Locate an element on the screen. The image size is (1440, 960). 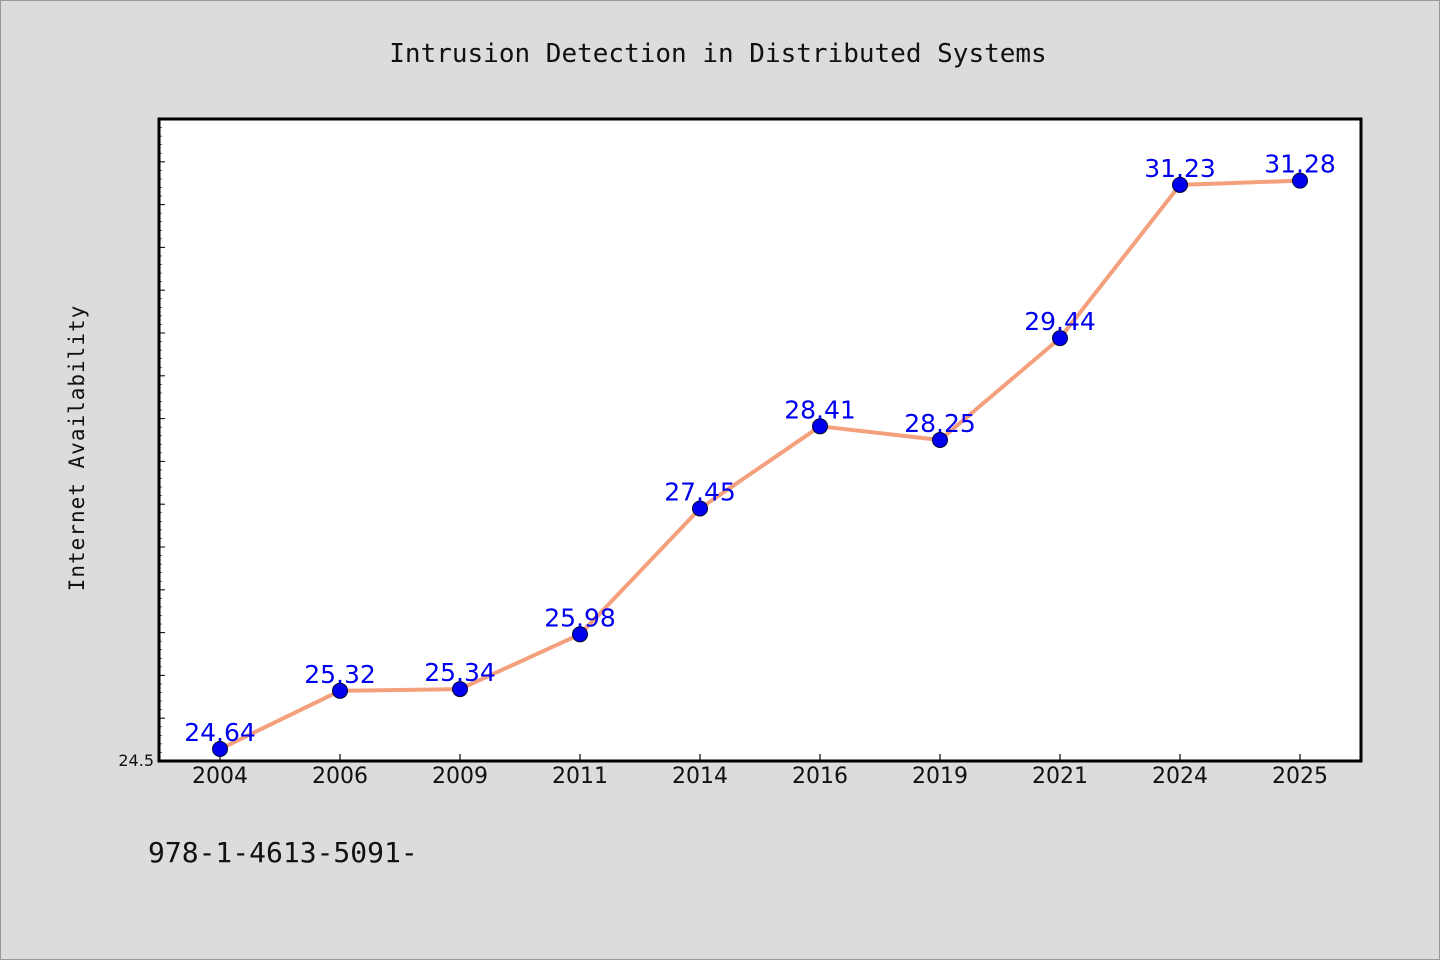
data-label: 25.34 is located at coordinates (460, 672).